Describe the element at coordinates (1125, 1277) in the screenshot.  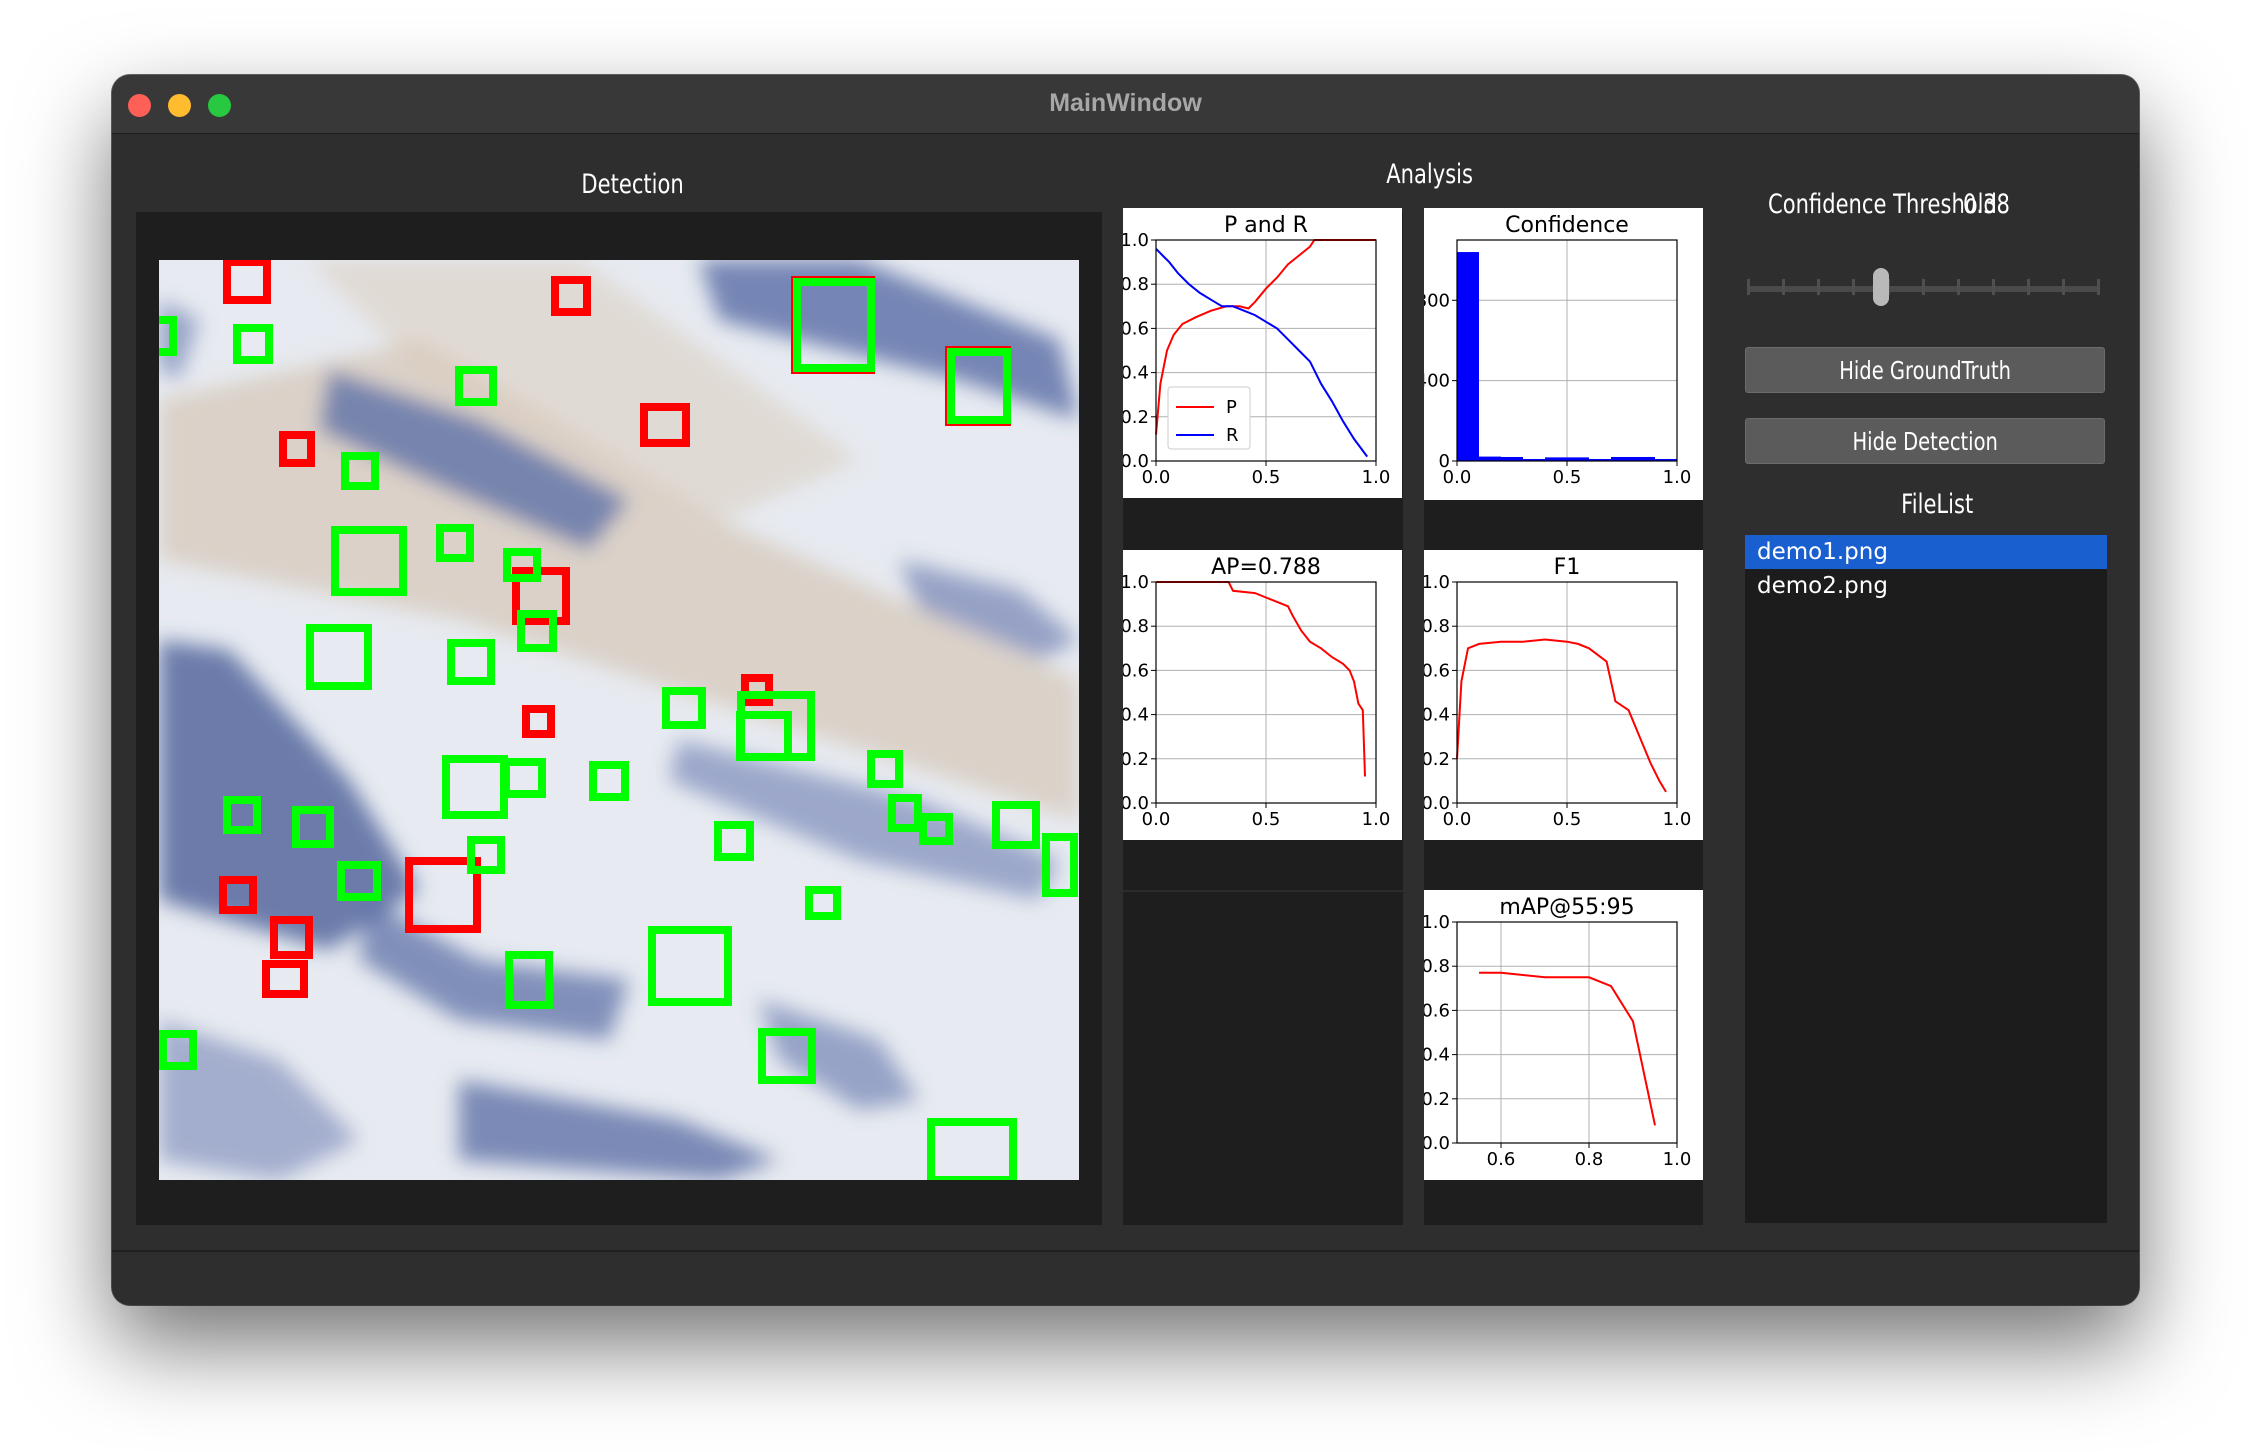
I see `status-bar` at that location.